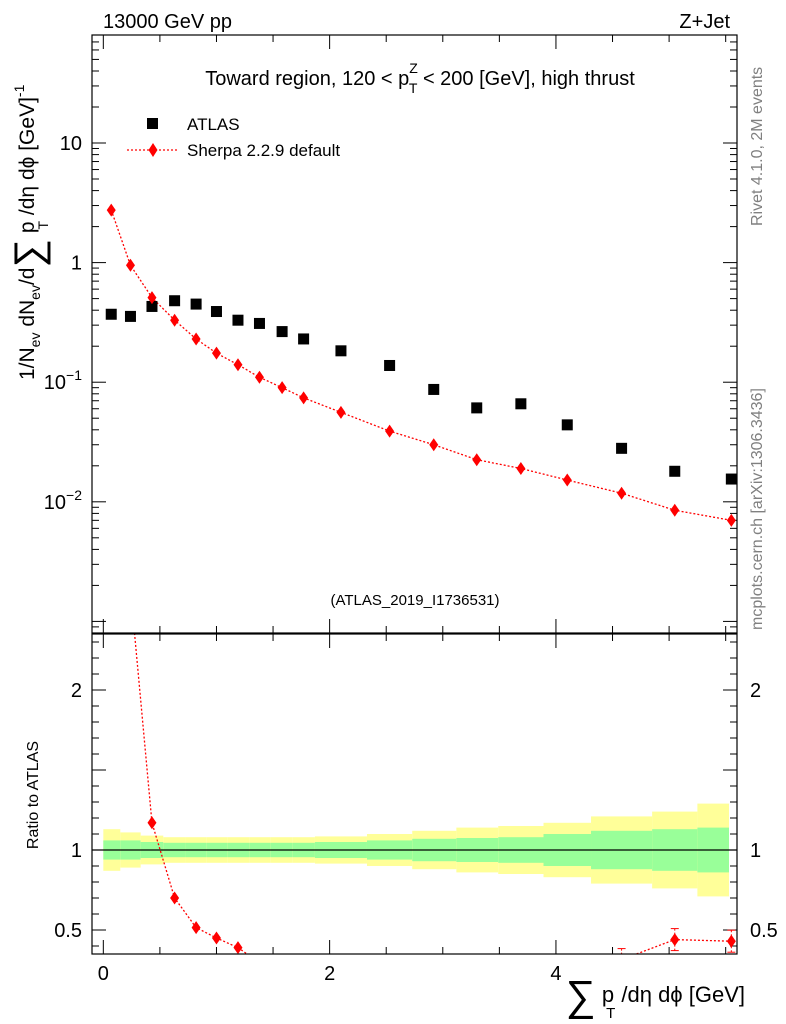 The width and height of the screenshot is (786, 1024). Describe the element at coordinates (704, 22) in the screenshot. I see `header-right: Z+Jet` at that location.